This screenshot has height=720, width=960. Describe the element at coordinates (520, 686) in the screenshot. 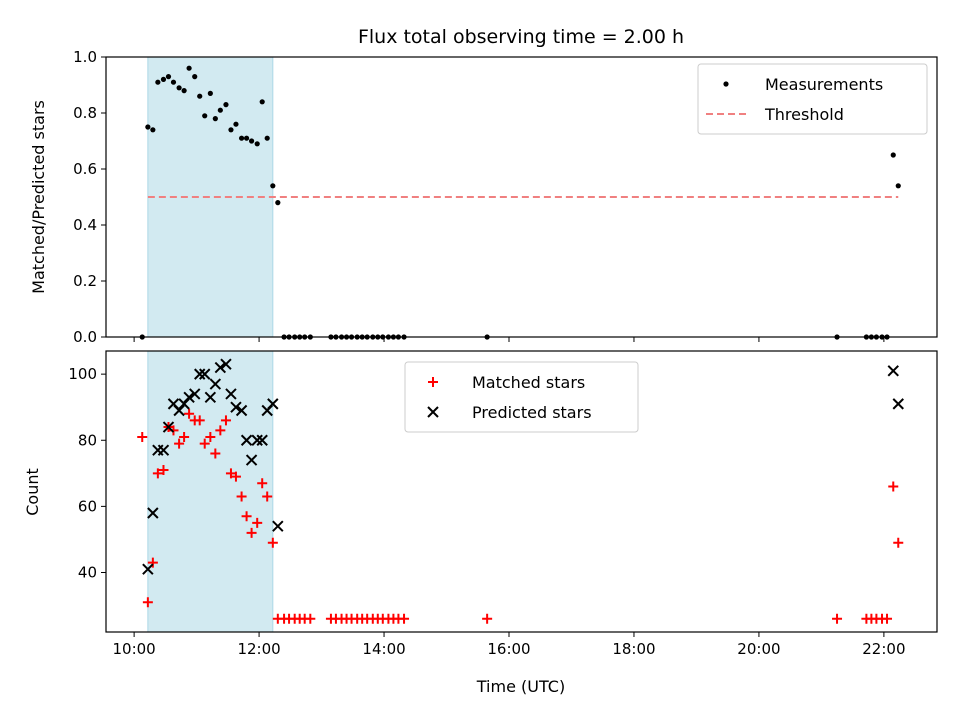

I see `x-axis-label: Time (UTC)` at that location.